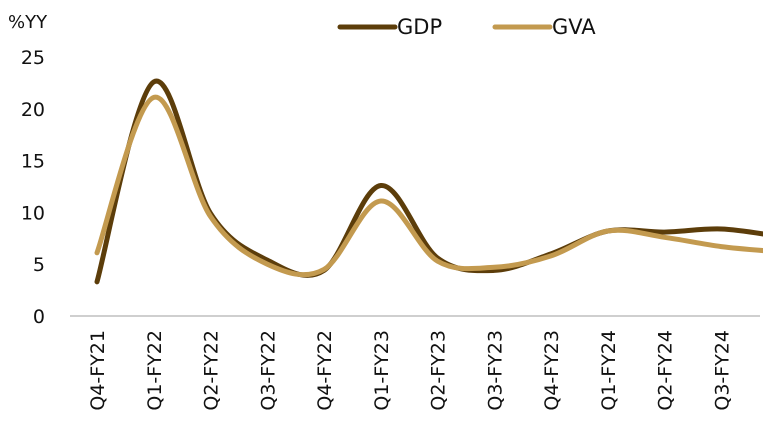 The image size is (763, 427). I want to click on x-tick-label: Q3-FY23, so click(495, 370).